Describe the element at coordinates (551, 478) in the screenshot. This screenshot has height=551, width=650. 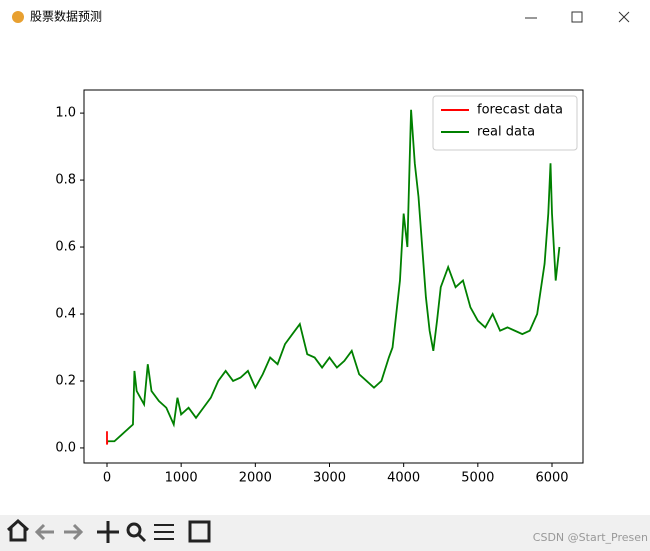
I see `x-tick-label: 6000` at that location.